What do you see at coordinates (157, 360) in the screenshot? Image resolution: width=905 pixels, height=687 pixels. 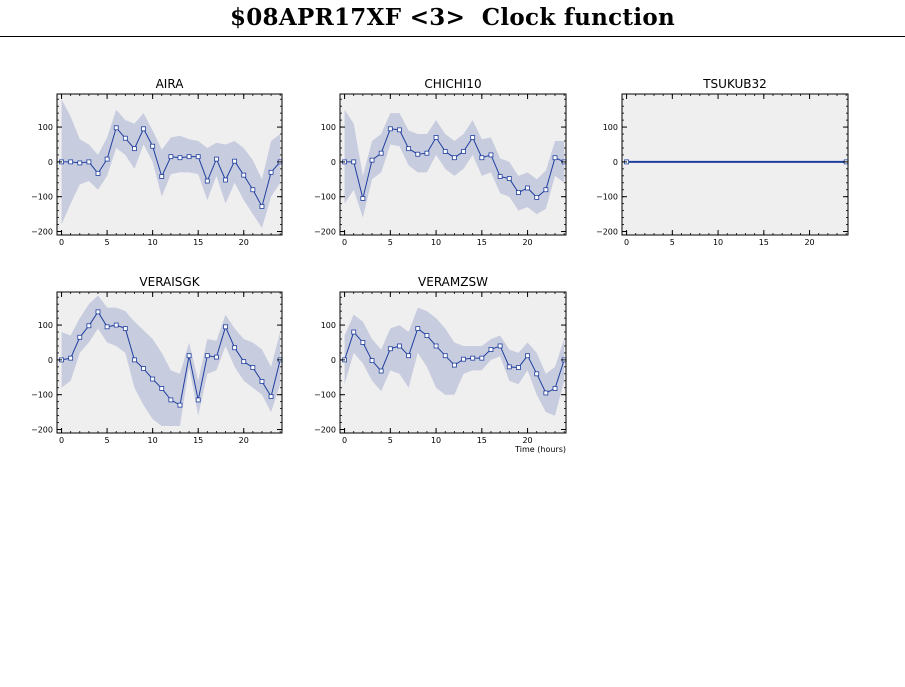 I see `plot-veraisgk: 0 5 10 15 20 −200 −100 0 100 VERAISGK` at bounding box center [157, 360].